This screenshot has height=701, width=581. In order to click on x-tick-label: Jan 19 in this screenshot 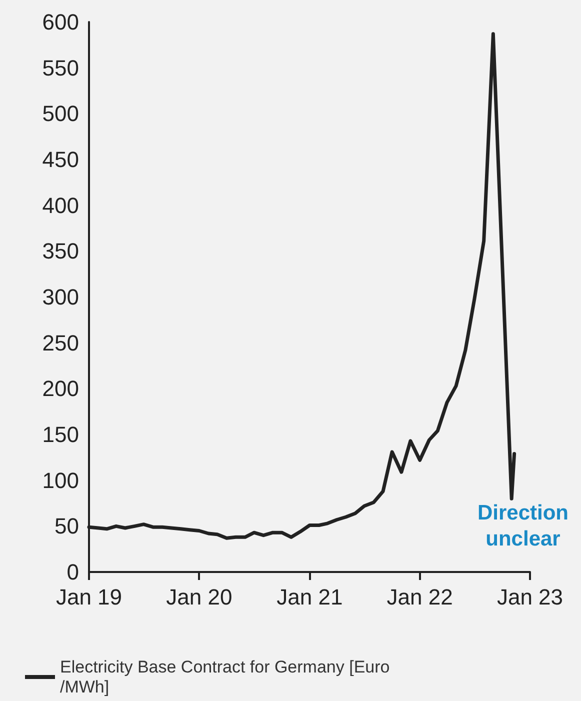, I will do `click(89, 597)`.